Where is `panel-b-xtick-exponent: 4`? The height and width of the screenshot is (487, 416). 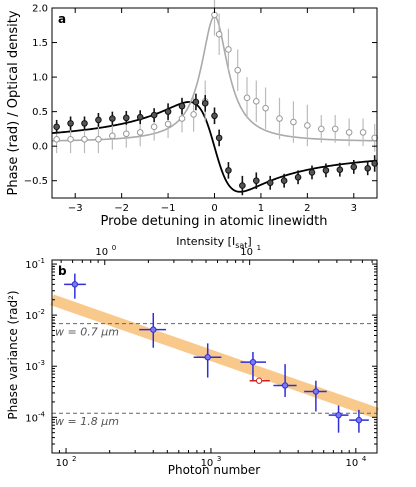
panel-b-xtick-exponent: 4 is located at coordinates (364, 459).